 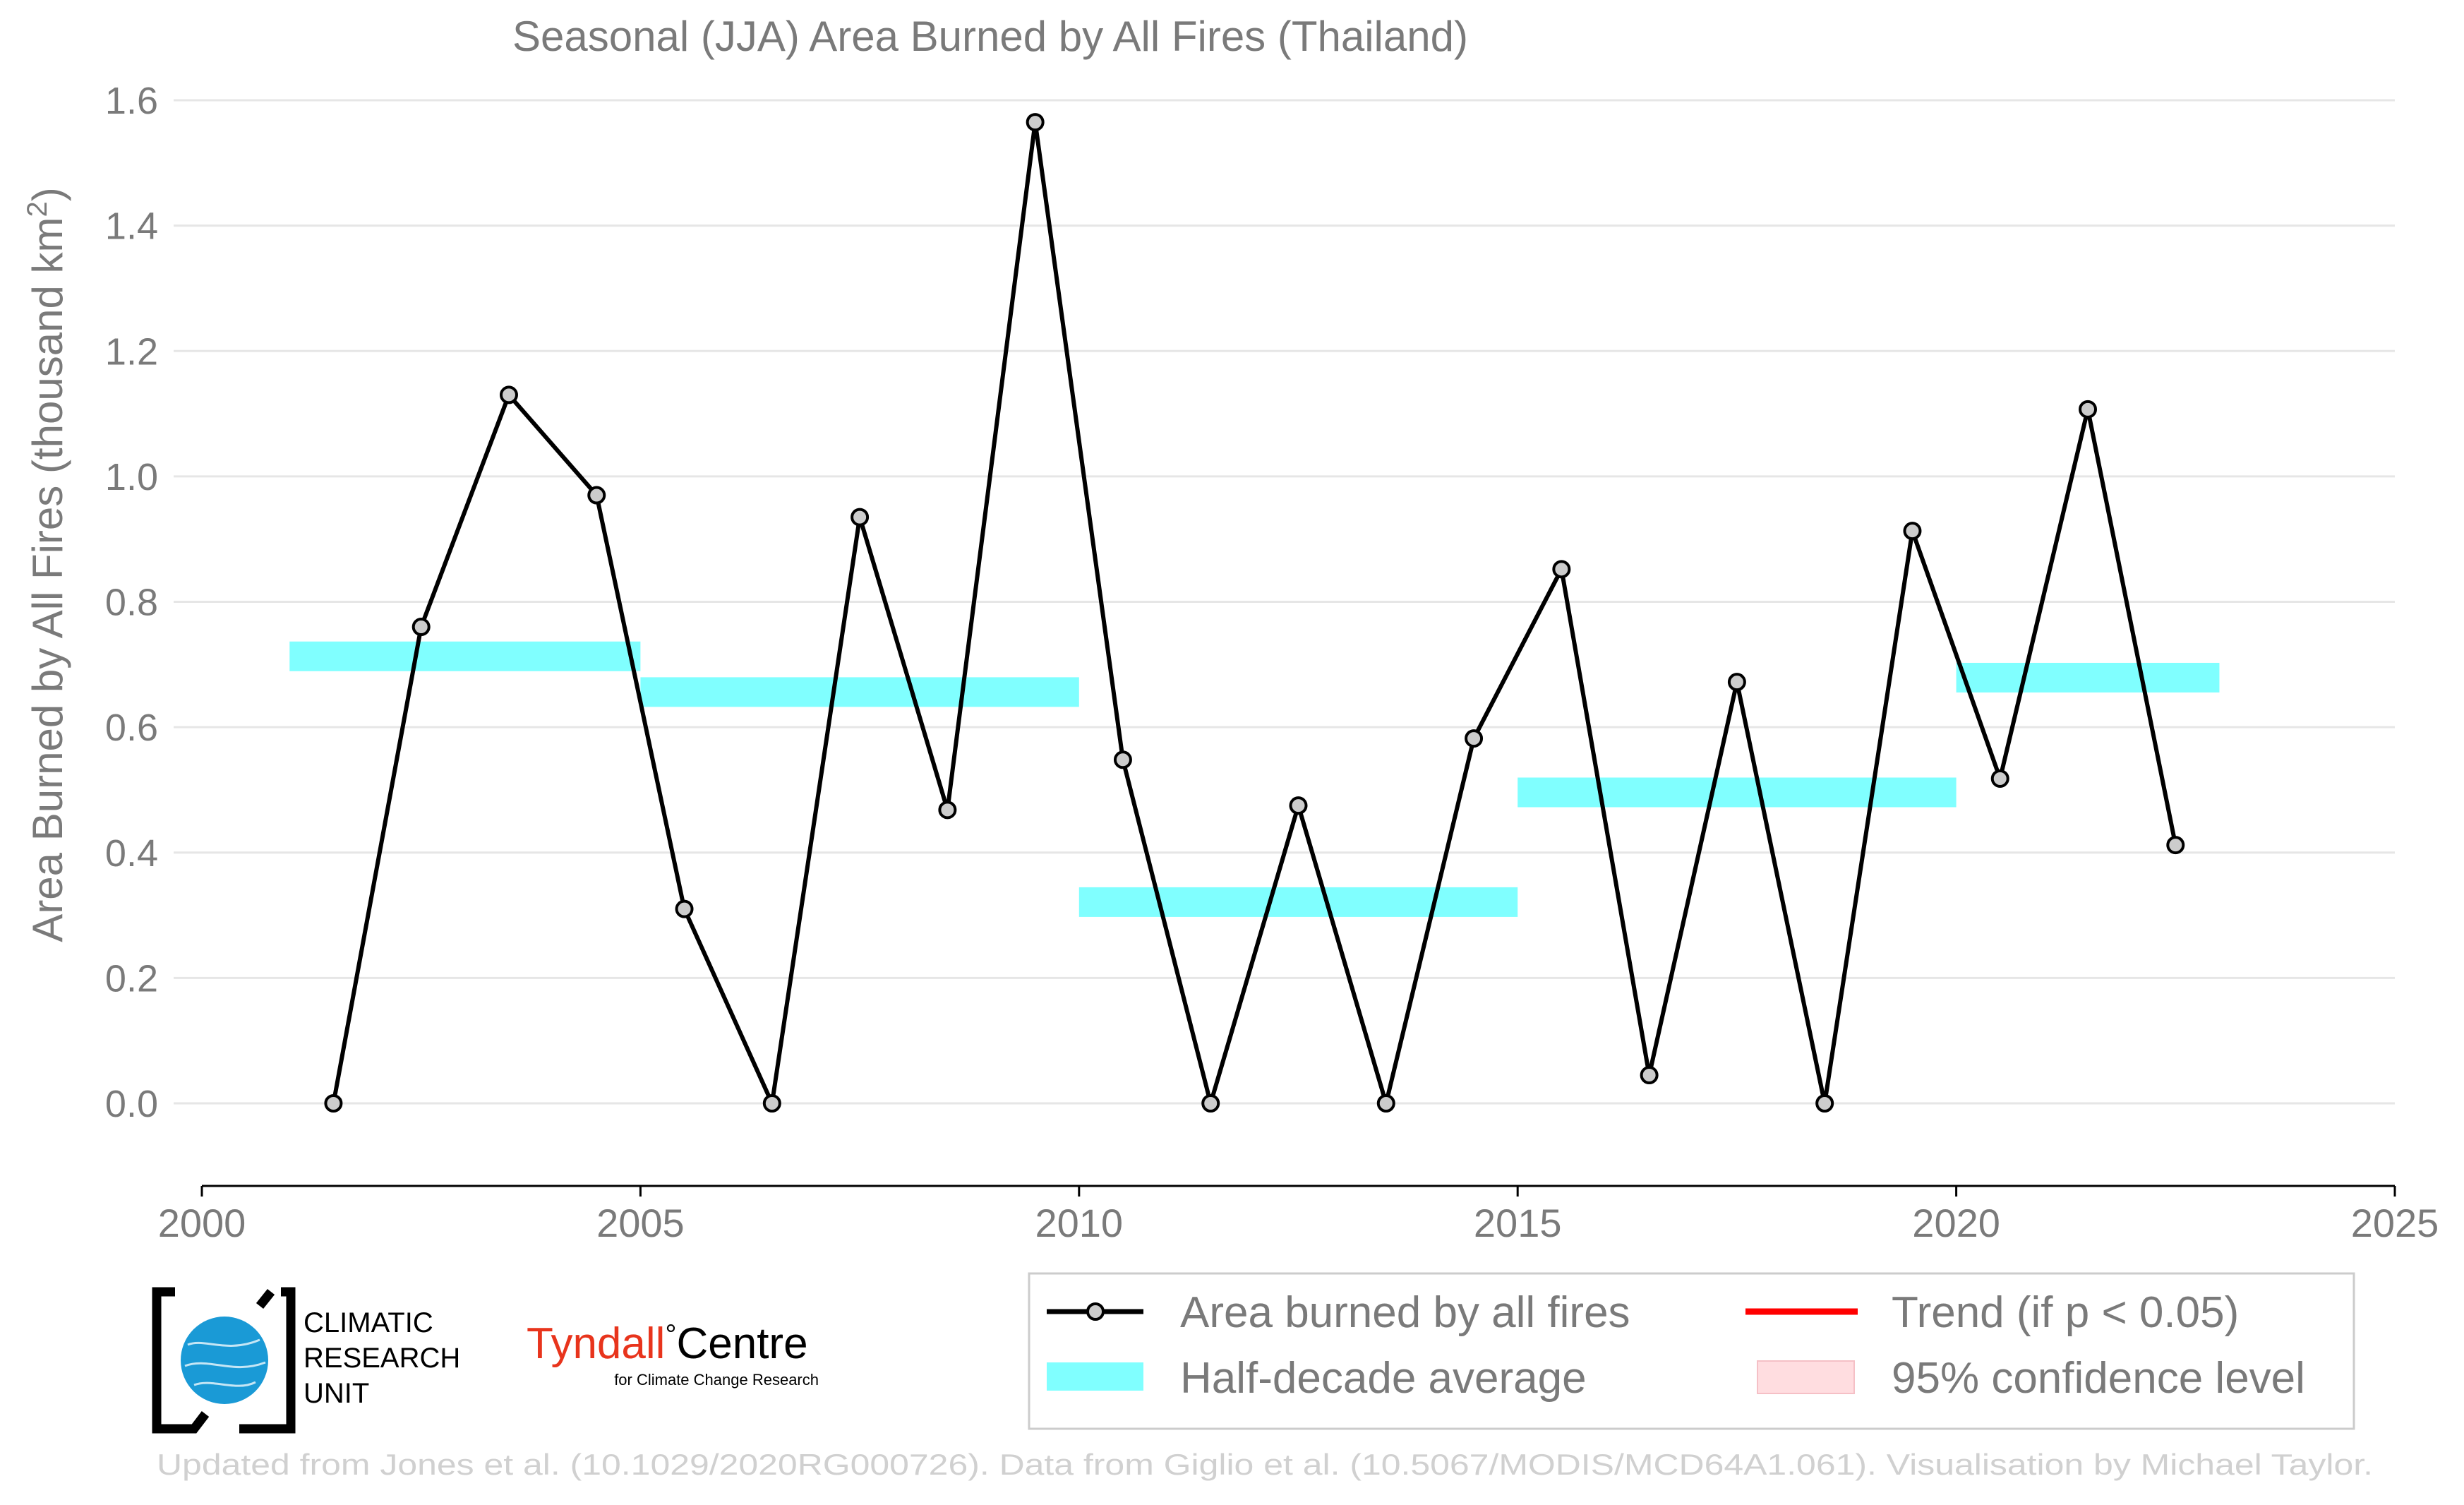 I want to click on y-tick-labels: 0.0 0.2 0.4 0.6 0.8 1.0 1.2 1.4 1.6, so click(x=131, y=602).